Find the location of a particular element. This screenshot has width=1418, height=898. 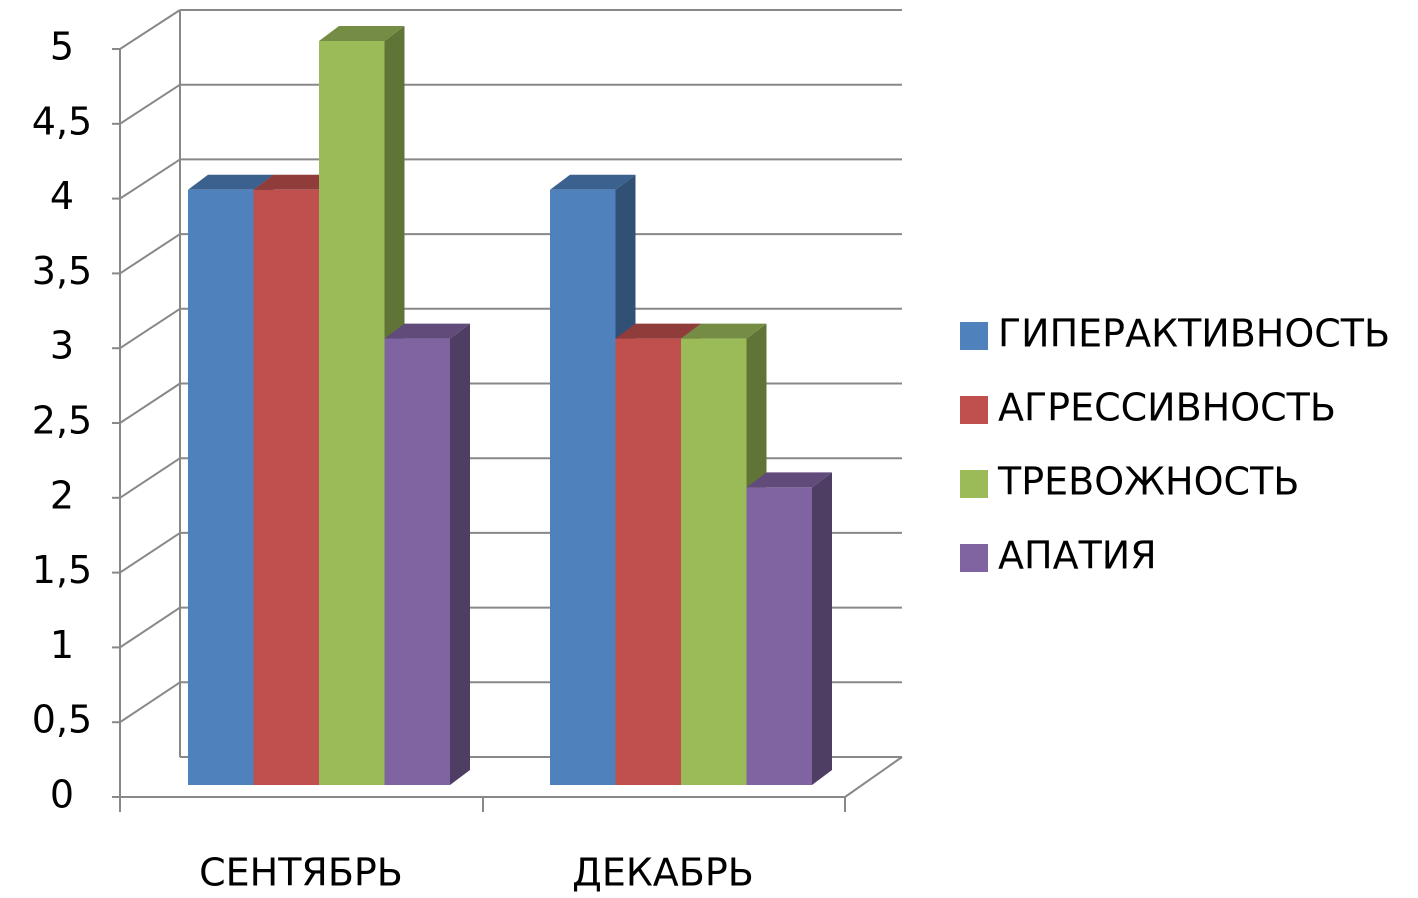

y-tick-label: 3 is located at coordinates (62, 346).